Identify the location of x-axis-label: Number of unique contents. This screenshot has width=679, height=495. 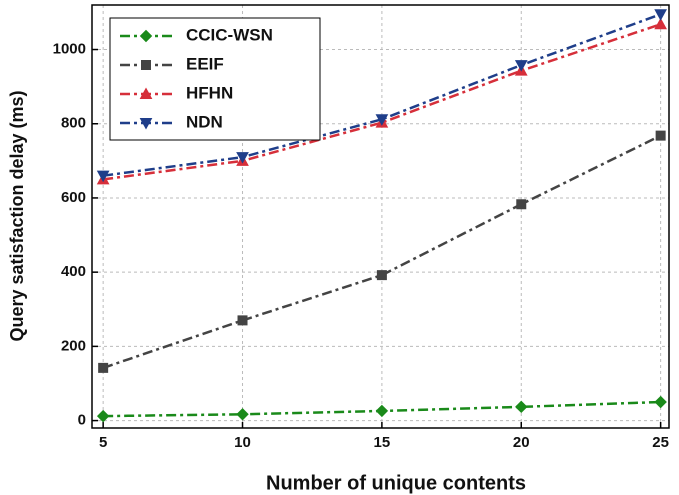
(396, 483).